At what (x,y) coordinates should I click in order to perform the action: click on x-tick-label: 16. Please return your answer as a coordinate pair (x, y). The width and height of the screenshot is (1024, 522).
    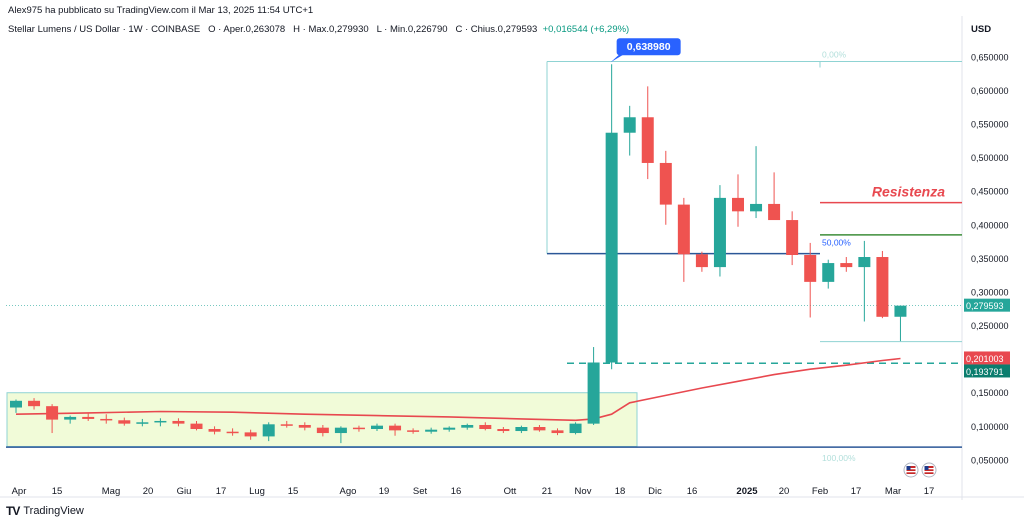
    Looking at the image, I should click on (456, 491).